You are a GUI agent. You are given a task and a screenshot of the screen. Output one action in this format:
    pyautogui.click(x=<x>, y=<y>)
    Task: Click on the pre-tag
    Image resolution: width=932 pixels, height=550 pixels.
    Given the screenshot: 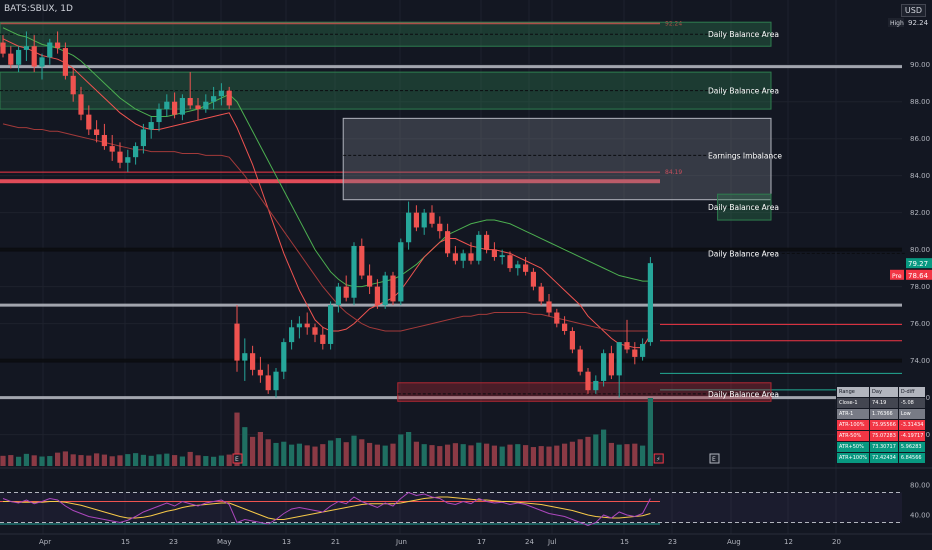 What is the action you would take?
    pyautogui.click(x=897, y=274)
    